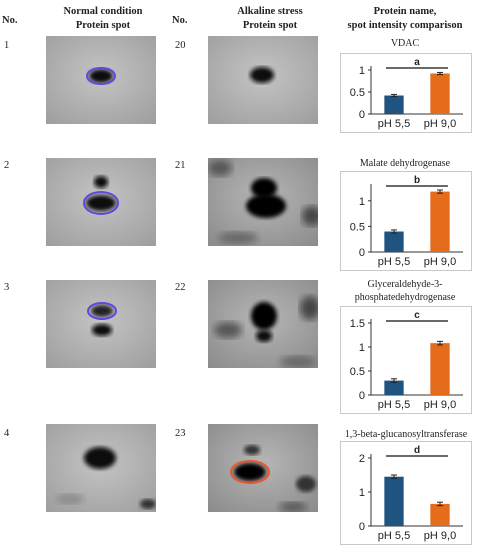  Describe the element at coordinates (7, 433) in the screenshot. I see `row-number-4: 4` at that location.